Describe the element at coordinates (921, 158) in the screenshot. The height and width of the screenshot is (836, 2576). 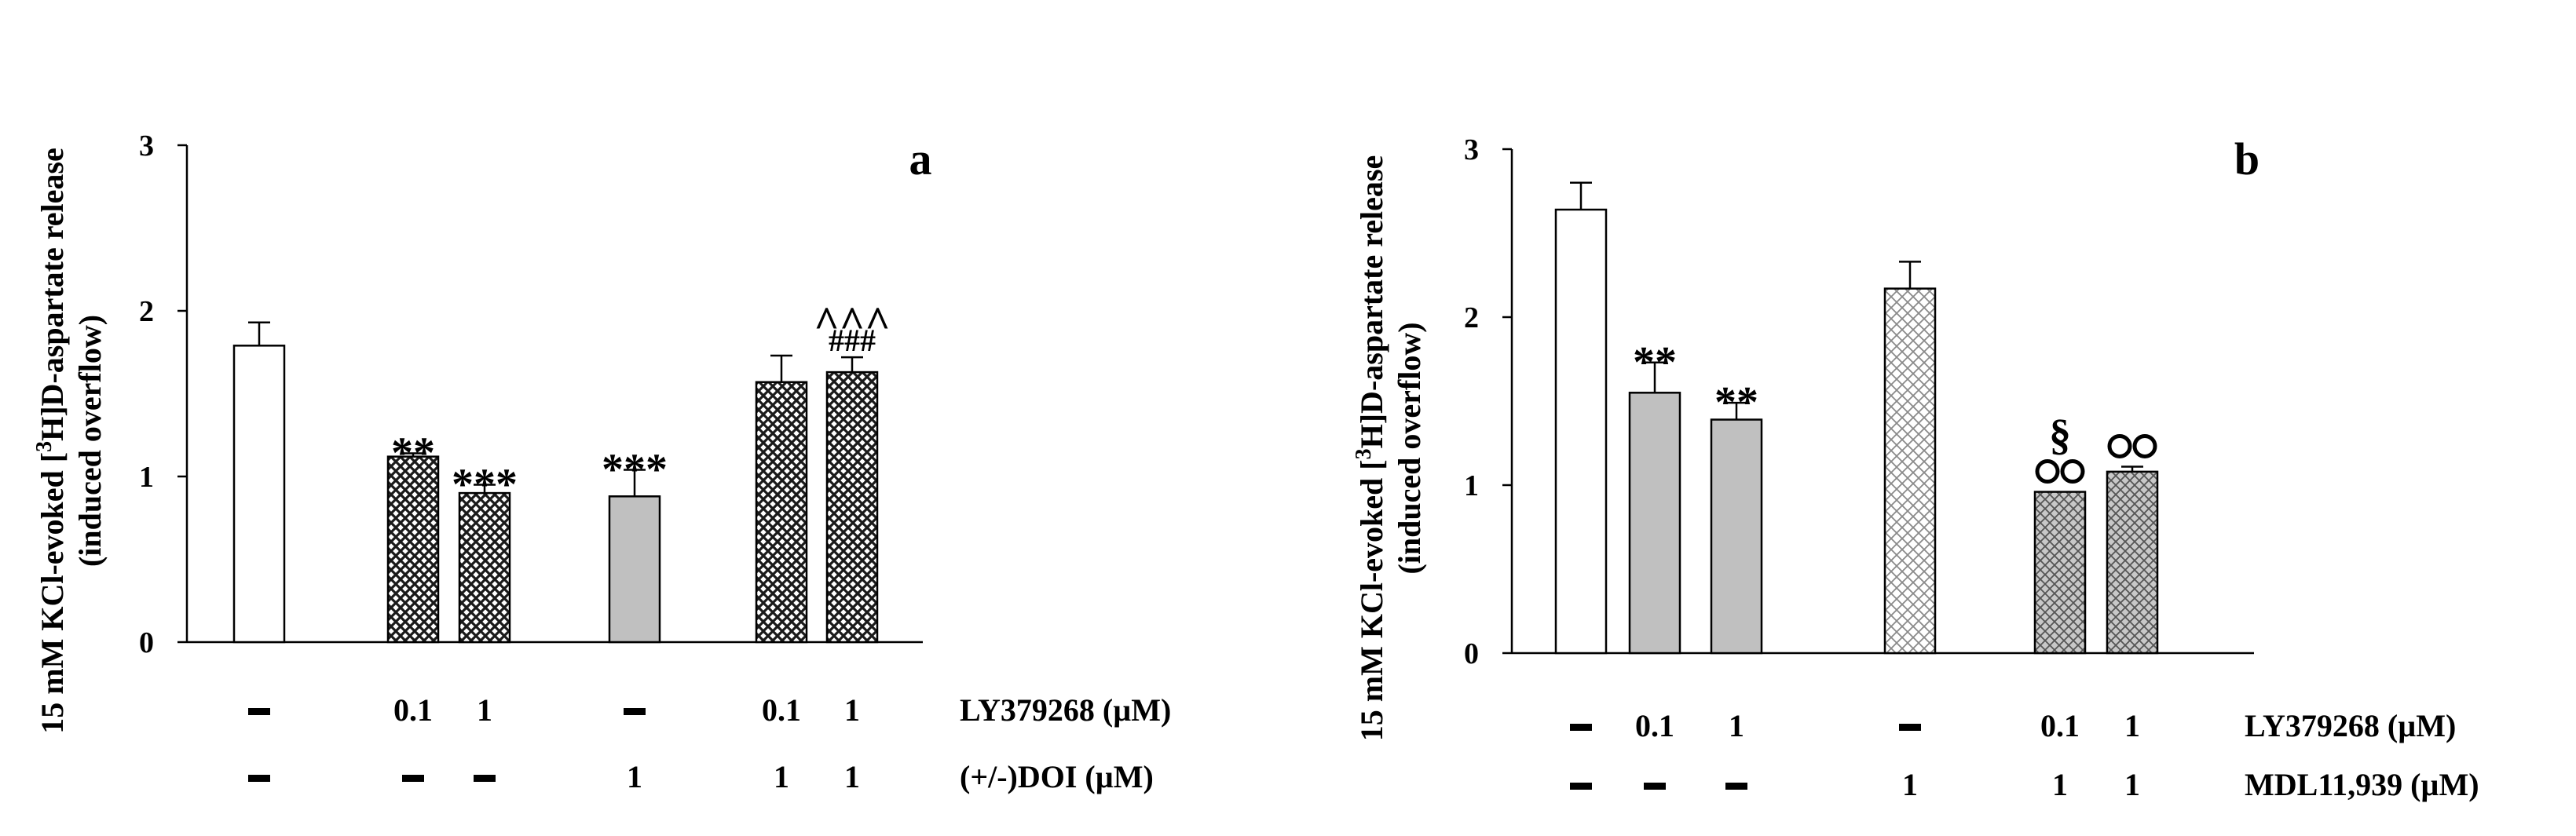
I see `panel-label: a` at that location.